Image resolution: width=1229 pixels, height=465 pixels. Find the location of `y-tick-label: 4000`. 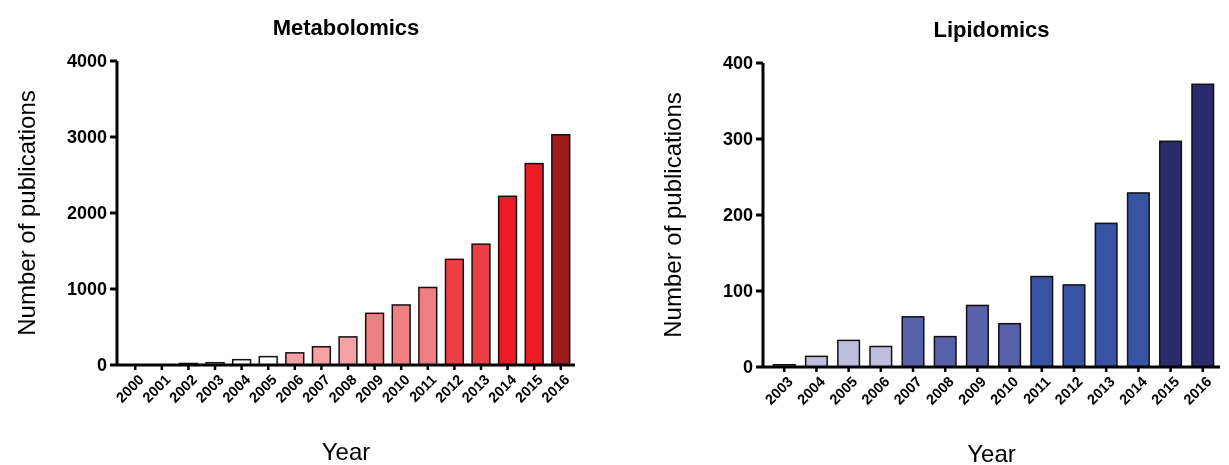

y-tick-label: 4000 is located at coordinates (86, 61).